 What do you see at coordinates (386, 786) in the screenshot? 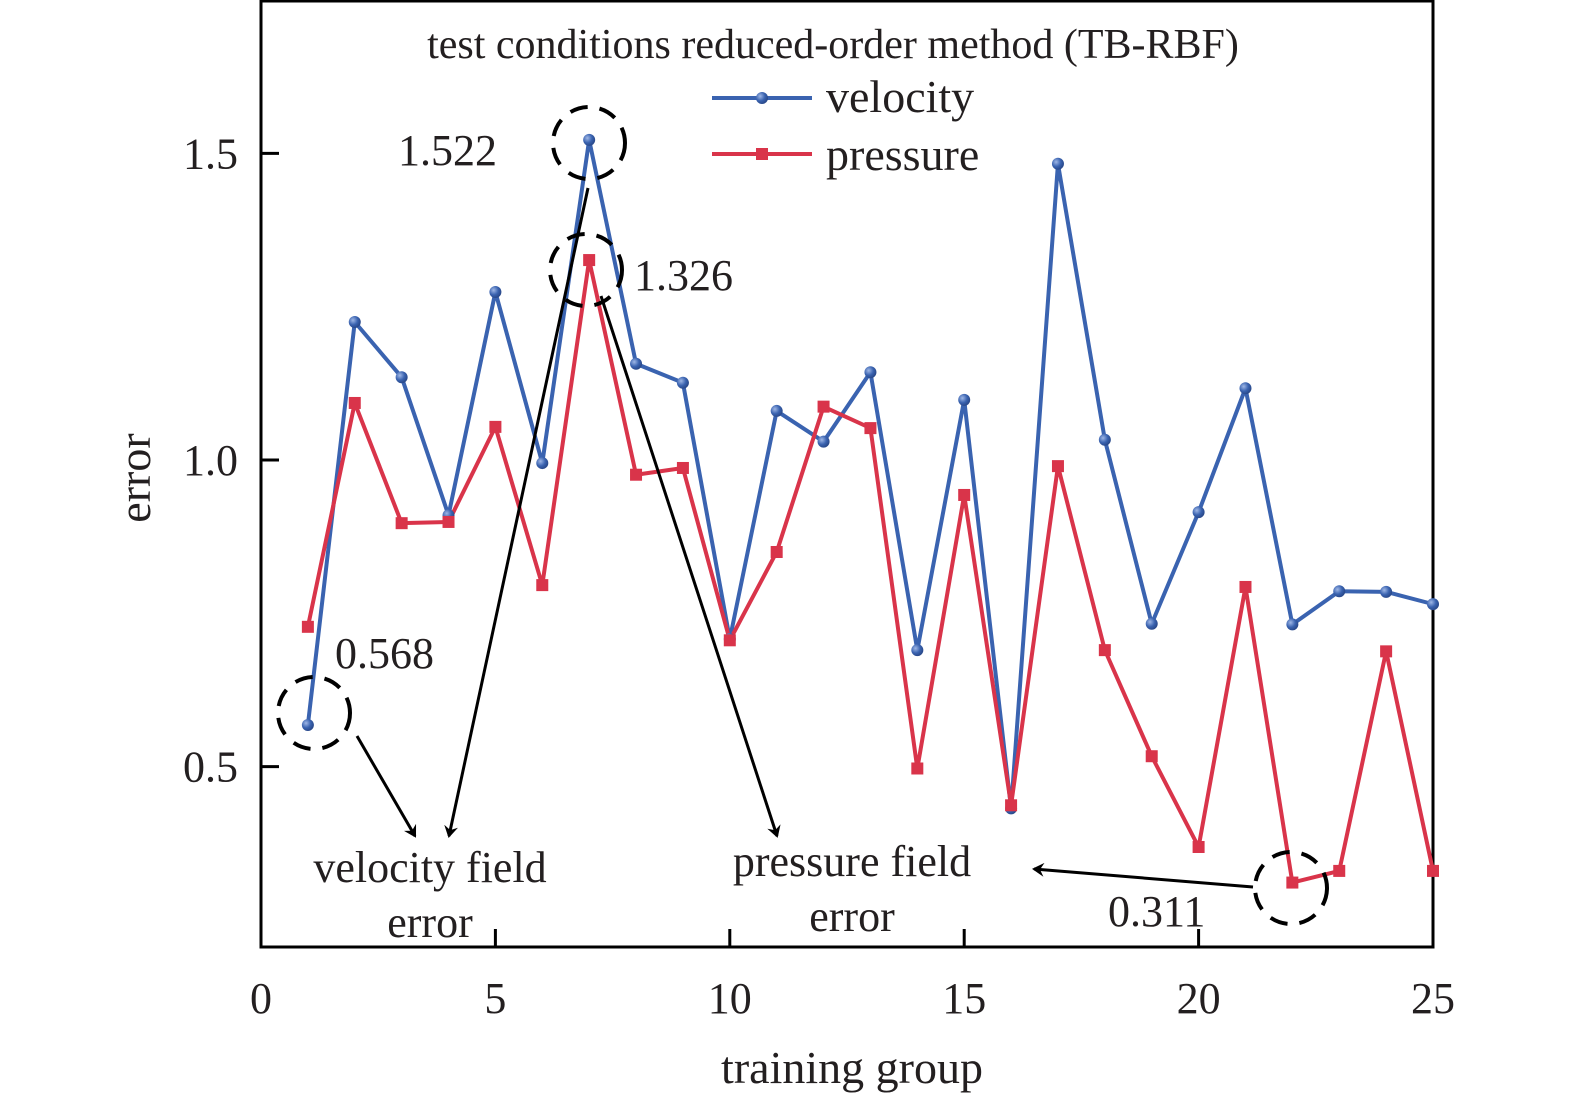
I see `arrow-0568-to-velocity-field` at bounding box center [386, 786].